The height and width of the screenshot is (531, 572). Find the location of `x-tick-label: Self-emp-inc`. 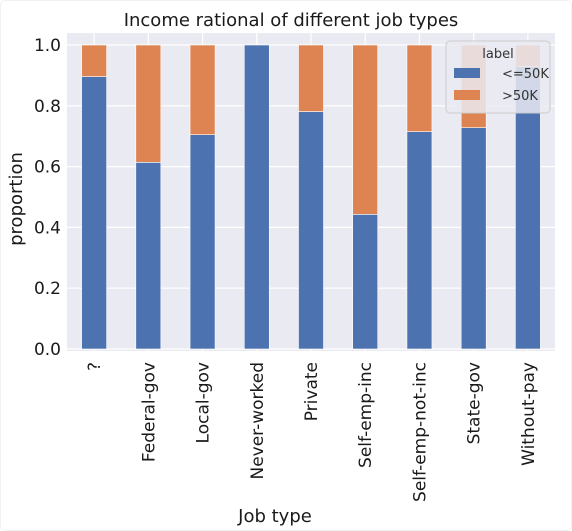

x-tick-label: Self-emp-inc is located at coordinates (366, 415).